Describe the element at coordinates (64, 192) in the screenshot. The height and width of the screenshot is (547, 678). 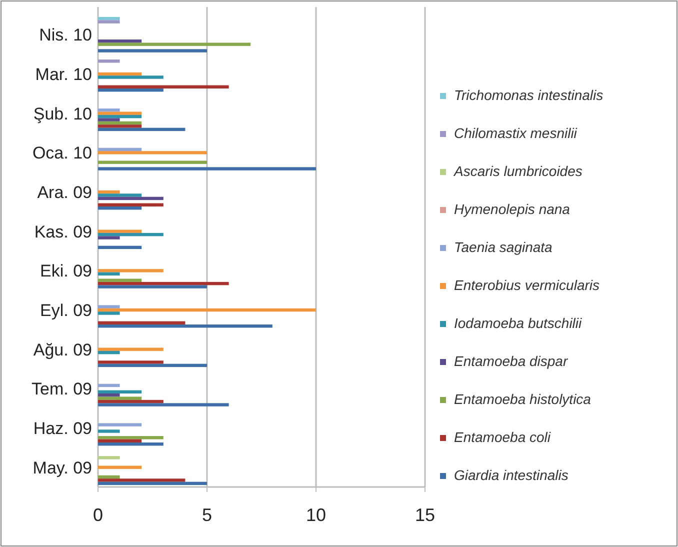
I see `y-tick-label: Ara. 09` at that location.